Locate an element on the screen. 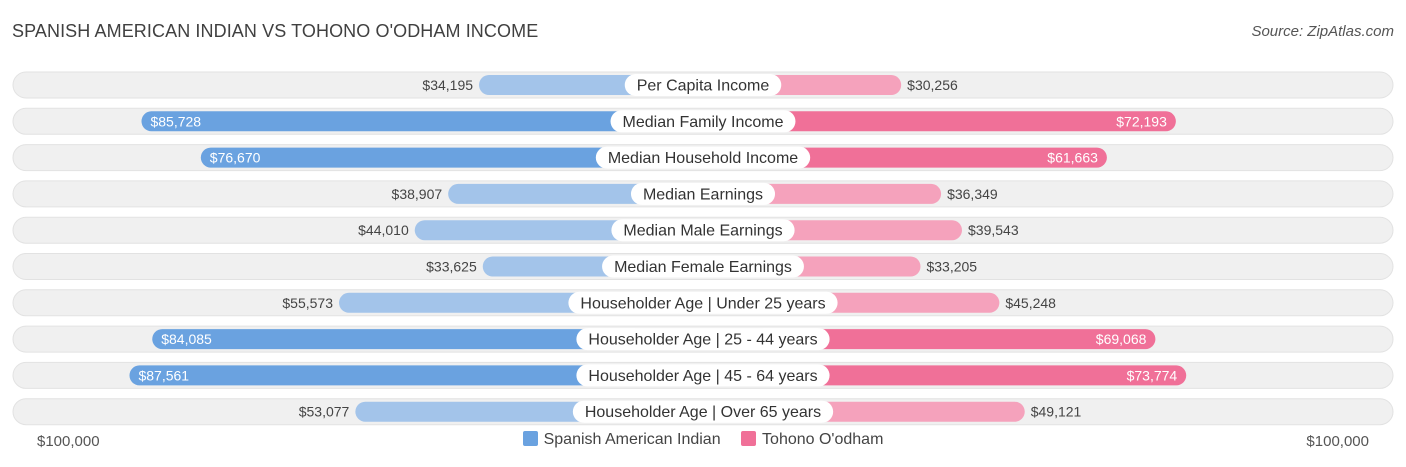 This screenshot has height=467, width=1406. value-label-spanish-american-indian: $87,561 is located at coordinates (163, 375).